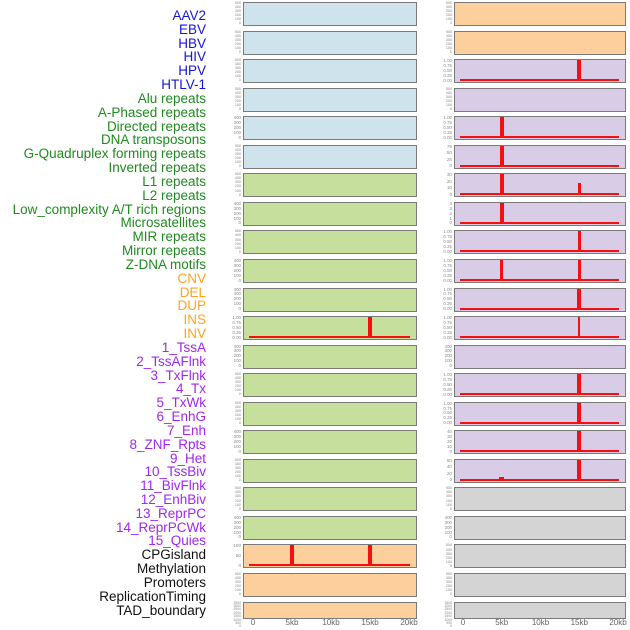 This screenshot has width=630, height=630. Describe the element at coordinates (292, 622) in the screenshot. I see `x-axis-tick-label: 5kb` at that location.